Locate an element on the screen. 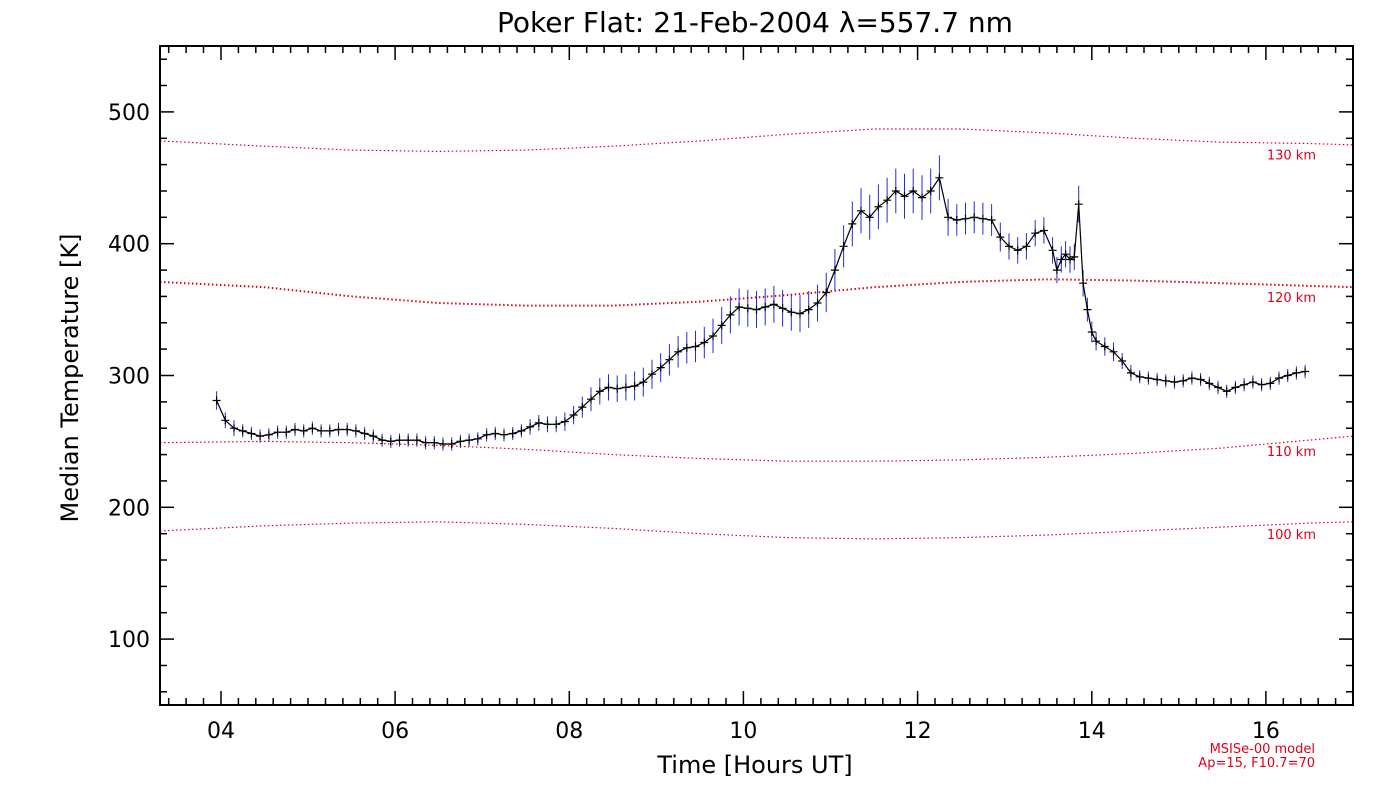 This screenshot has height=800, width=1400. y-axis-label: Median Temperature [K] is located at coordinates (70, 377).